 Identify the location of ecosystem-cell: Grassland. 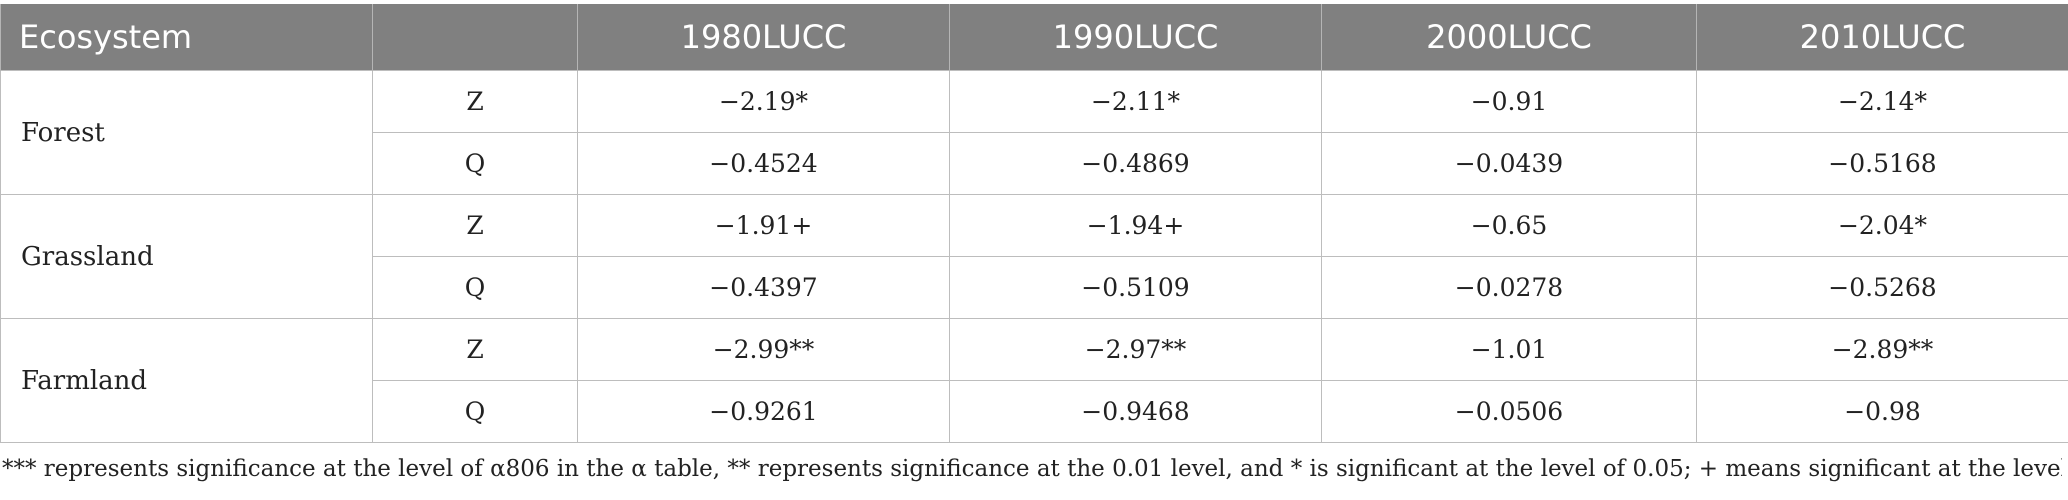
(186, 256).